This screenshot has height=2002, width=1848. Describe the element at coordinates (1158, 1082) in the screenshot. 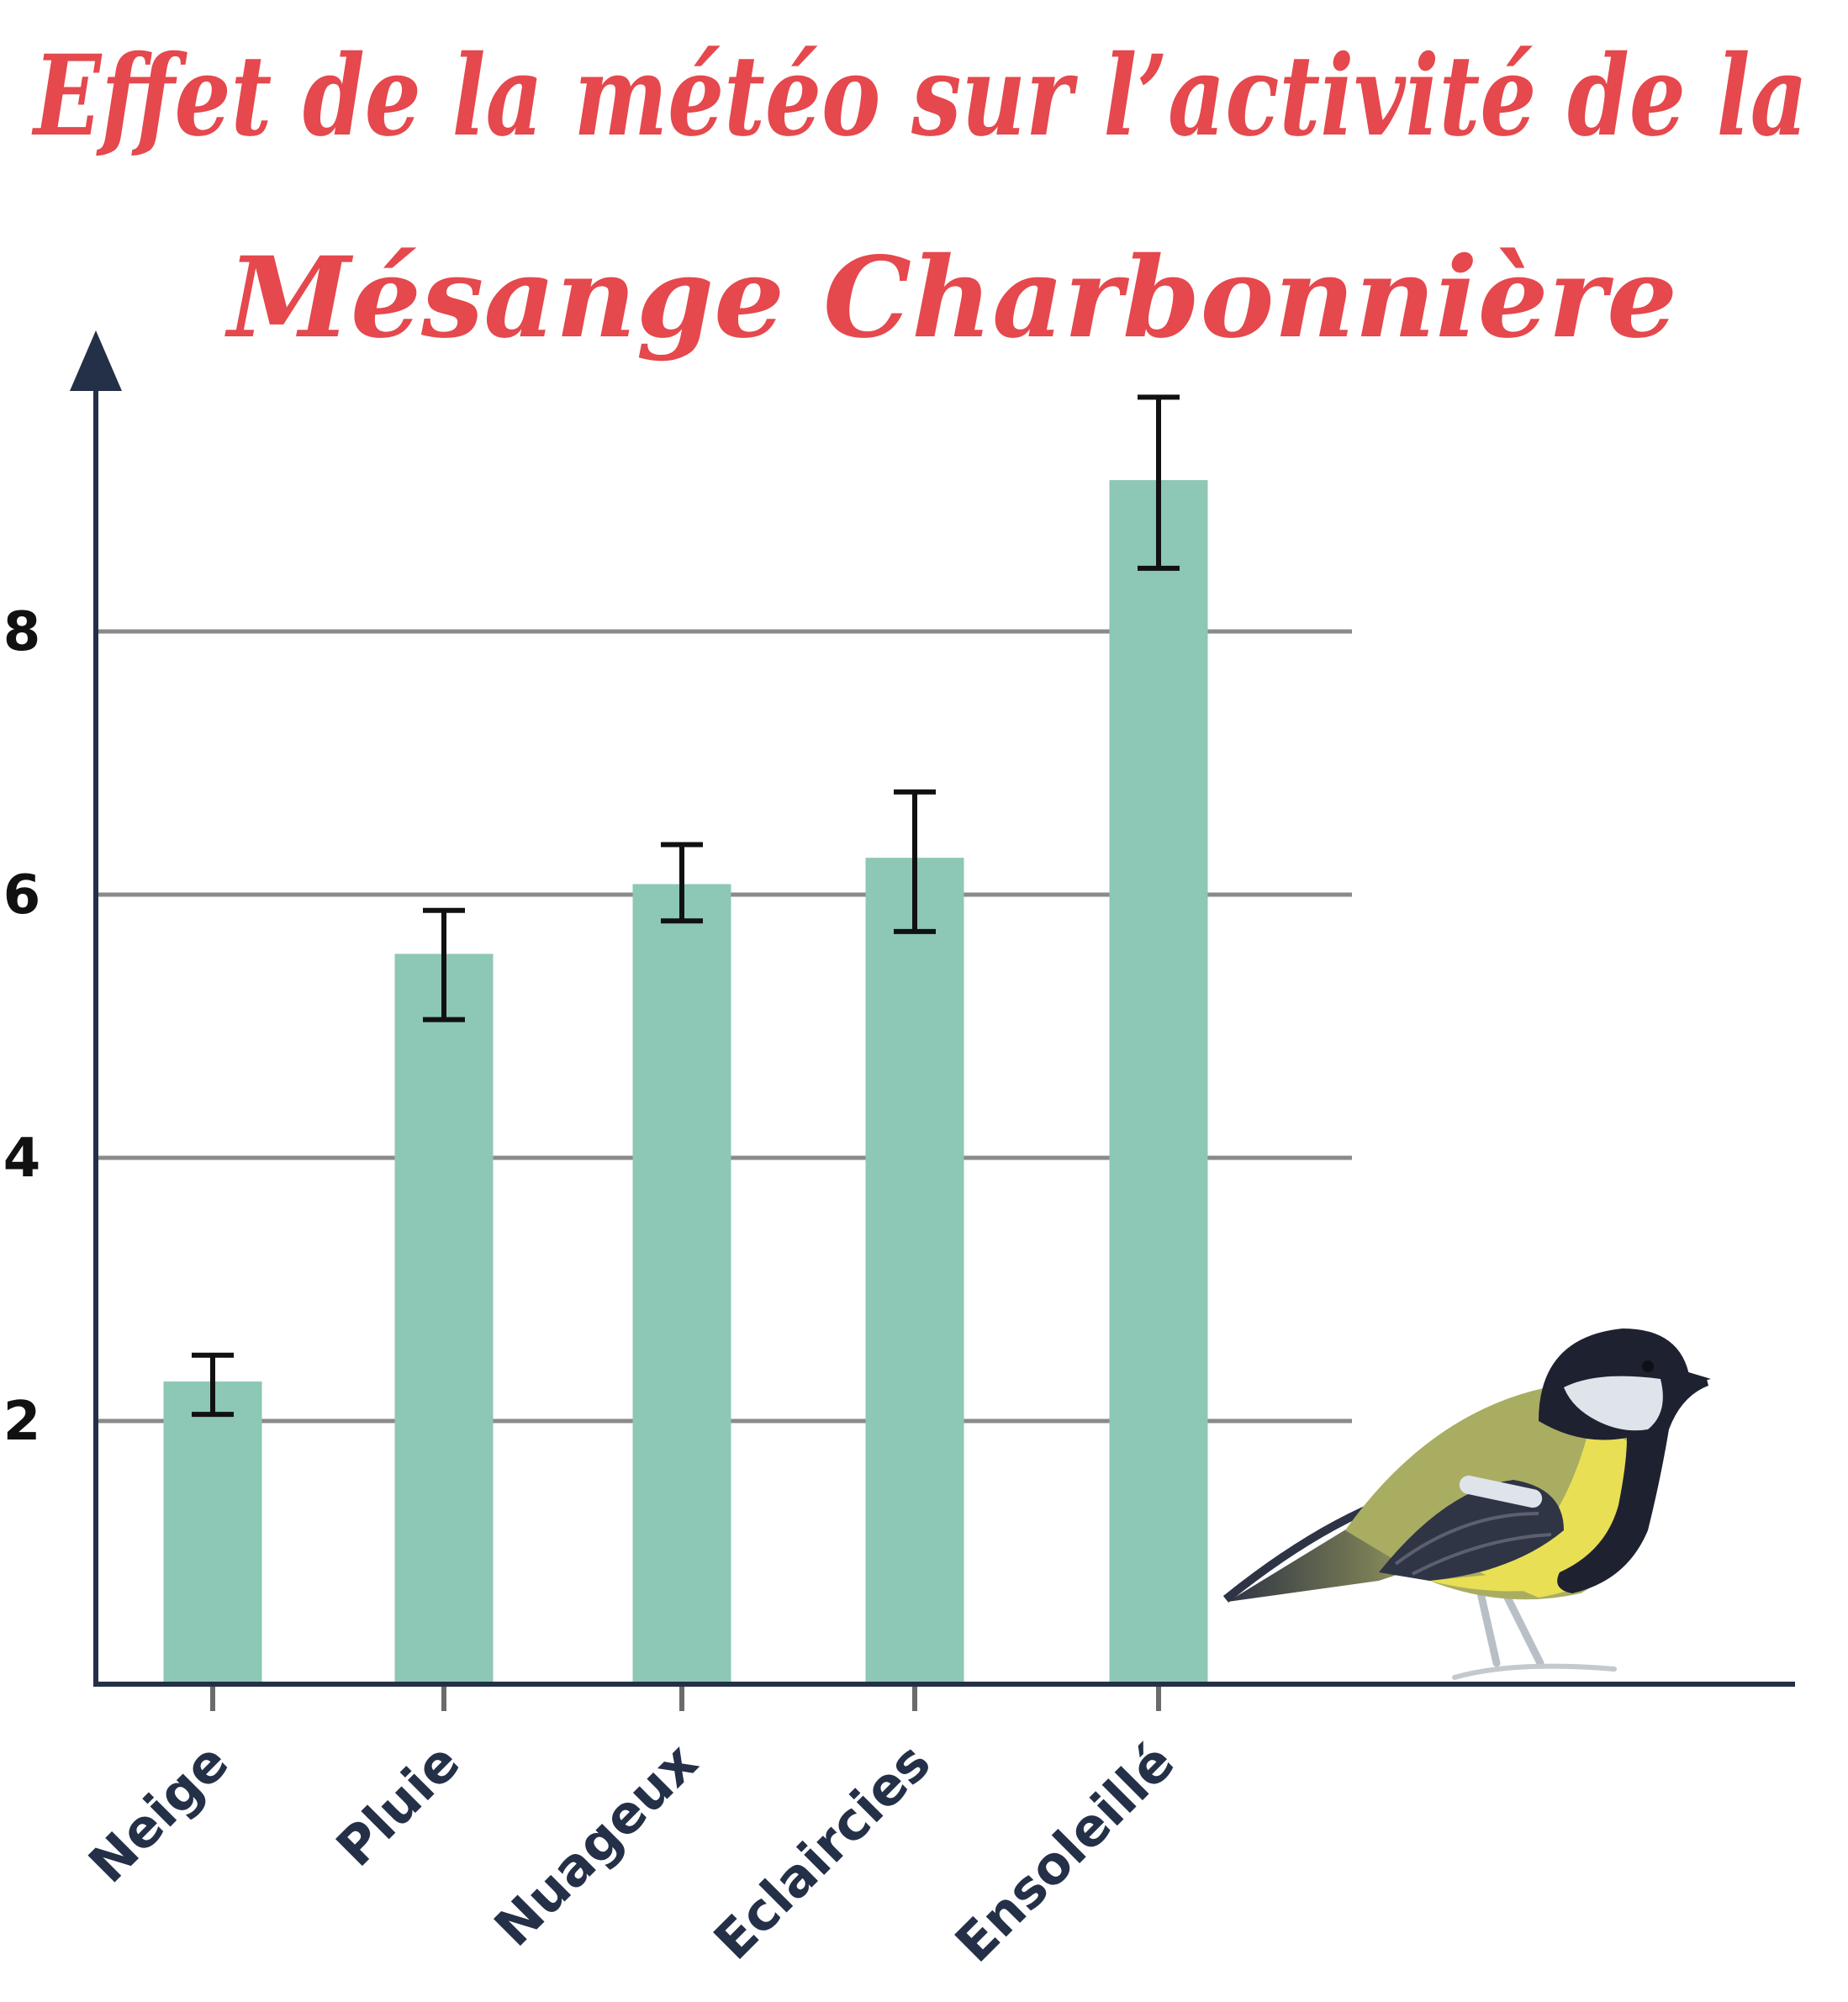

I see `bar-ensoleillé` at that location.